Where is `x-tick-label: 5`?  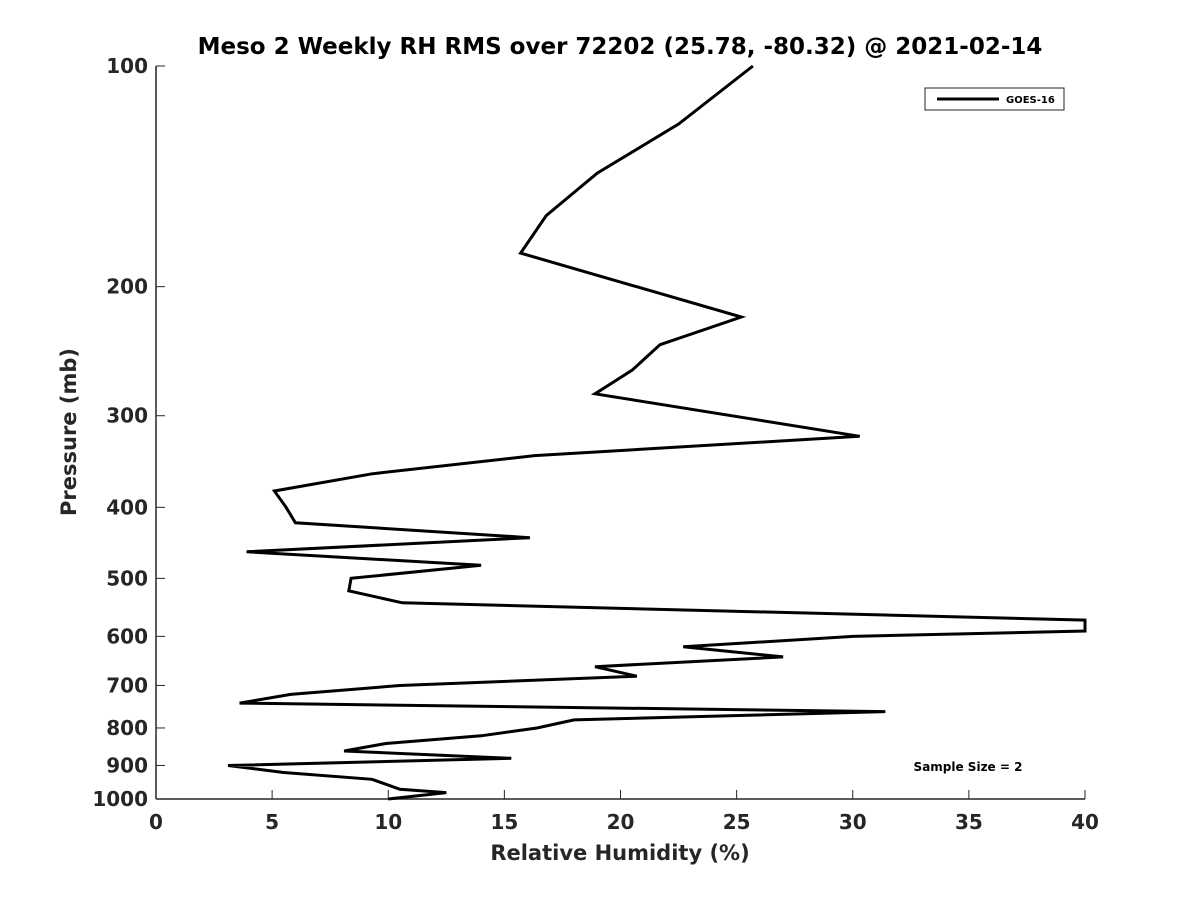
x-tick-label: 5 is located at coordinates (272, 822).